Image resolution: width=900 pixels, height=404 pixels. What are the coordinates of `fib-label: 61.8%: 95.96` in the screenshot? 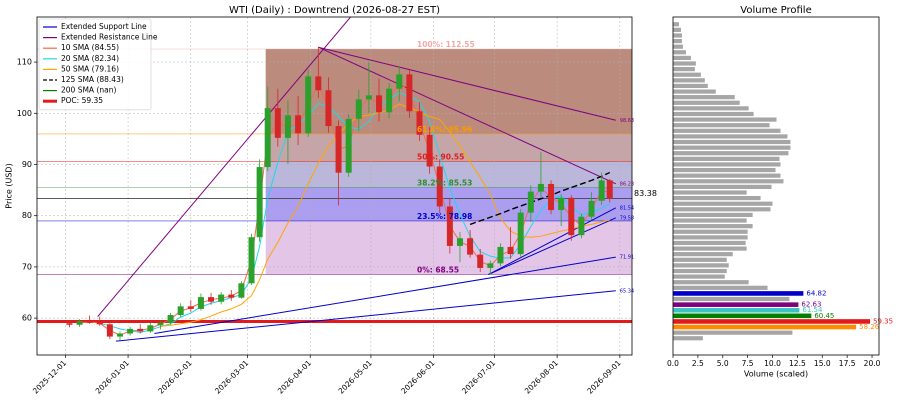 It's located at (444, 129).